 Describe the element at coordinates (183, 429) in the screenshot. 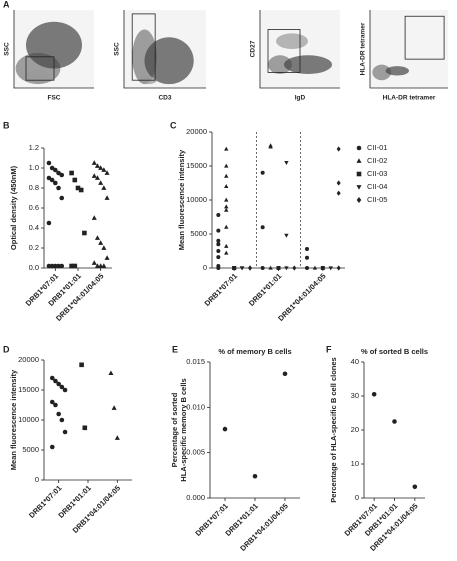

I see `y-axis-label: HLA-specific memory B cells` at that location.